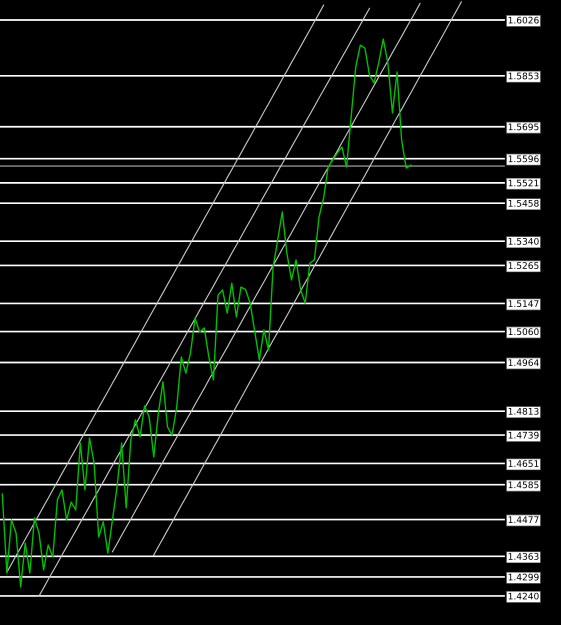 This screenshot has height=625, width=561. I want to click on y-tick-label: 1.4585, so click(523, 484).